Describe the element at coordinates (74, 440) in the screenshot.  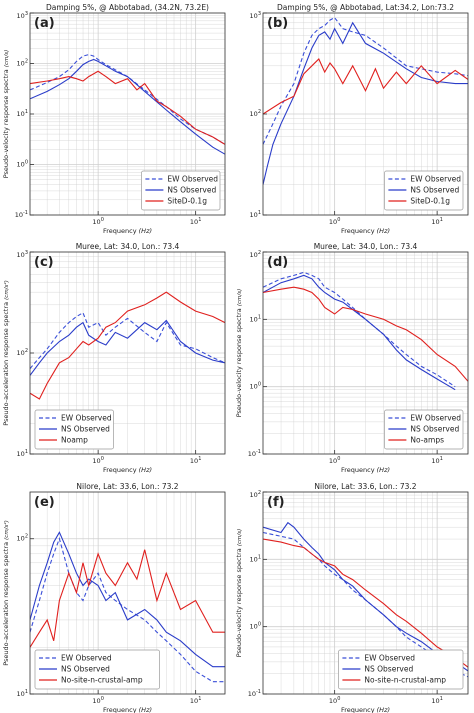
I see `legend-entry: Noamp` at that location.